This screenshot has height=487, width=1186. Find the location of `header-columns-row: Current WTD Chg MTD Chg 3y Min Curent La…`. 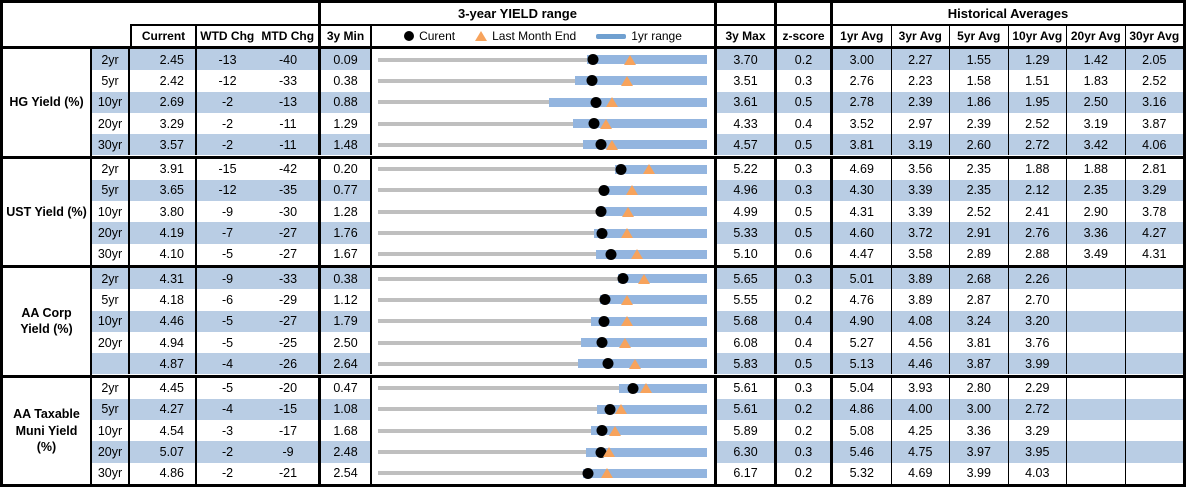

header-columns-row: Current WTD Chg MTD Chg 3y Min Curent La… is located at coordinates (593, 35).